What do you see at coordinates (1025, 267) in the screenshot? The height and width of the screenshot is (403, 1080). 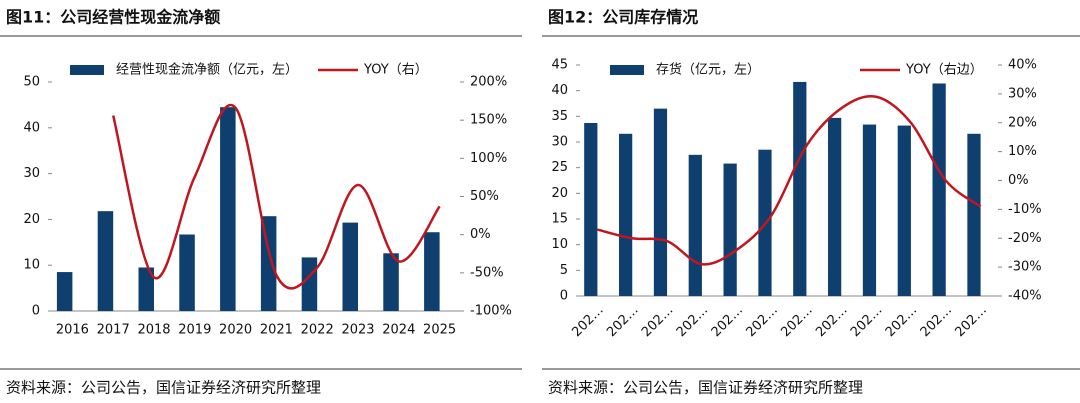 I see `y2-tick-label: -30%` at bounding box center [1025, 267].